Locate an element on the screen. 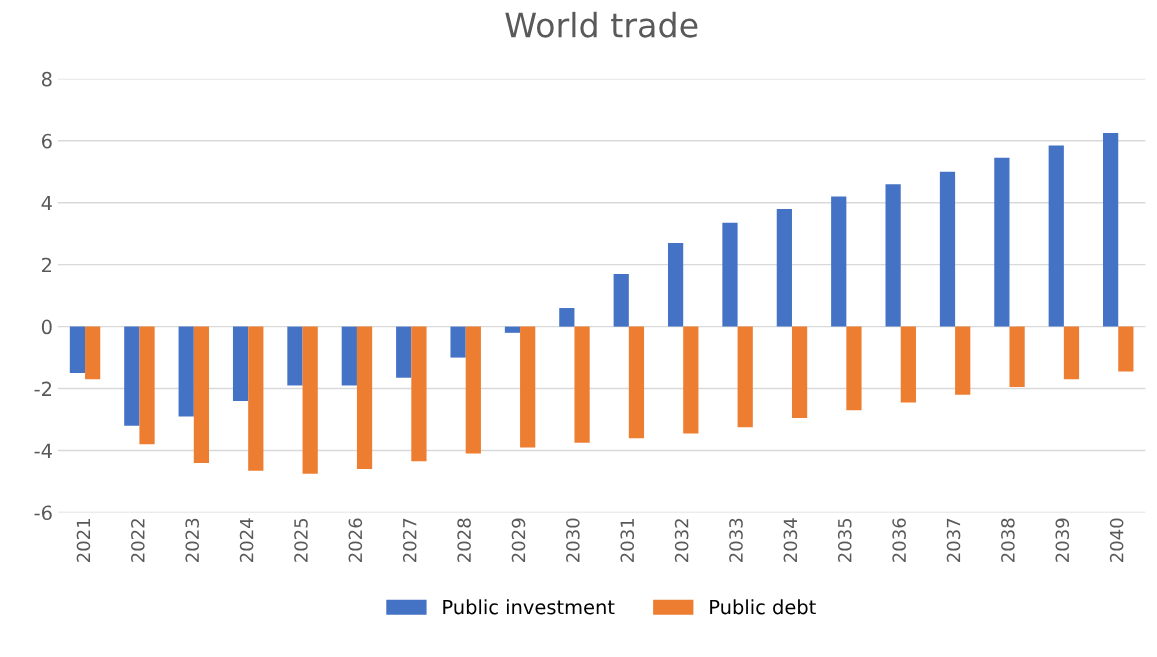 The width and height of the screenshot is (1157, 657). x-tick-label: 2034 is located at coordinates (790, 540).